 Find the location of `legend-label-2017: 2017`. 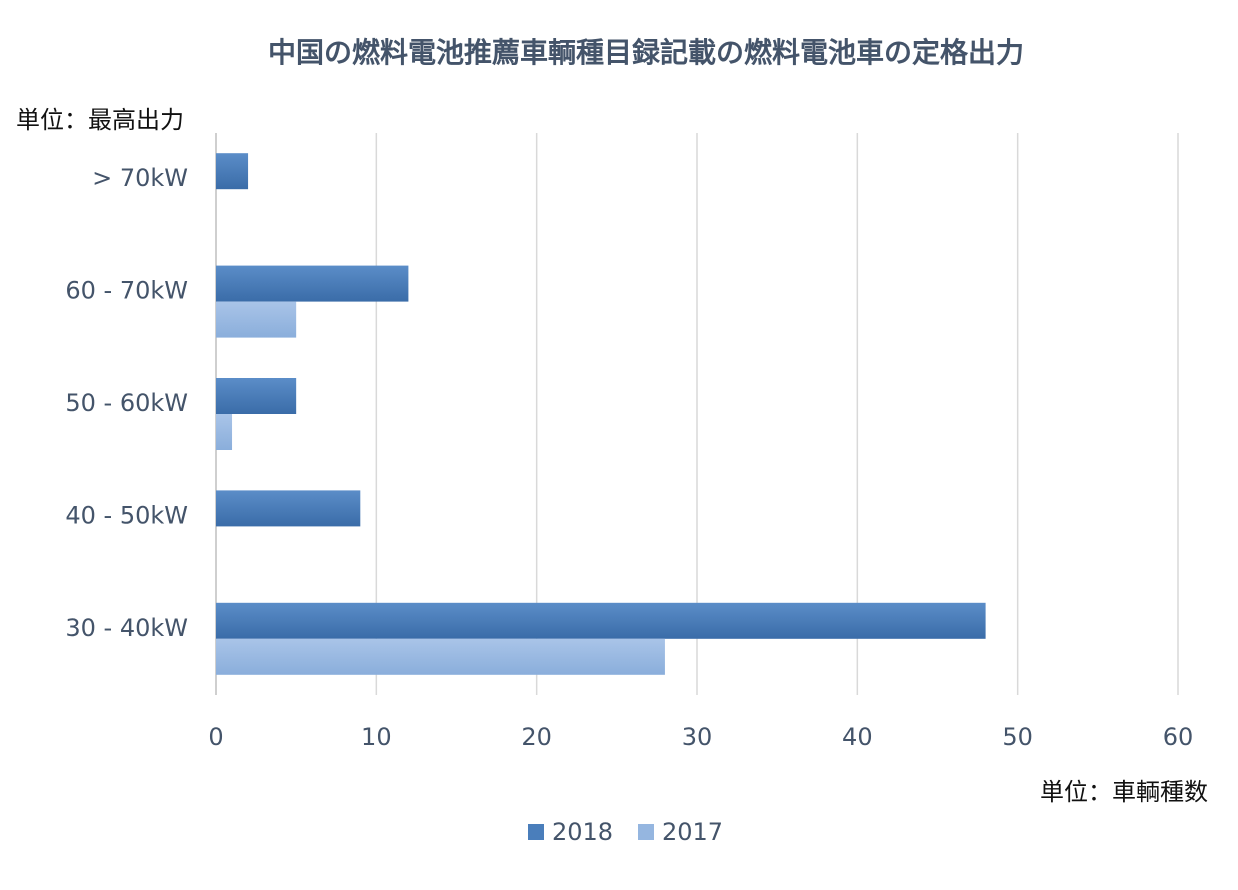

legend-label-2017: 2017 is located at coordinates (692, 832).